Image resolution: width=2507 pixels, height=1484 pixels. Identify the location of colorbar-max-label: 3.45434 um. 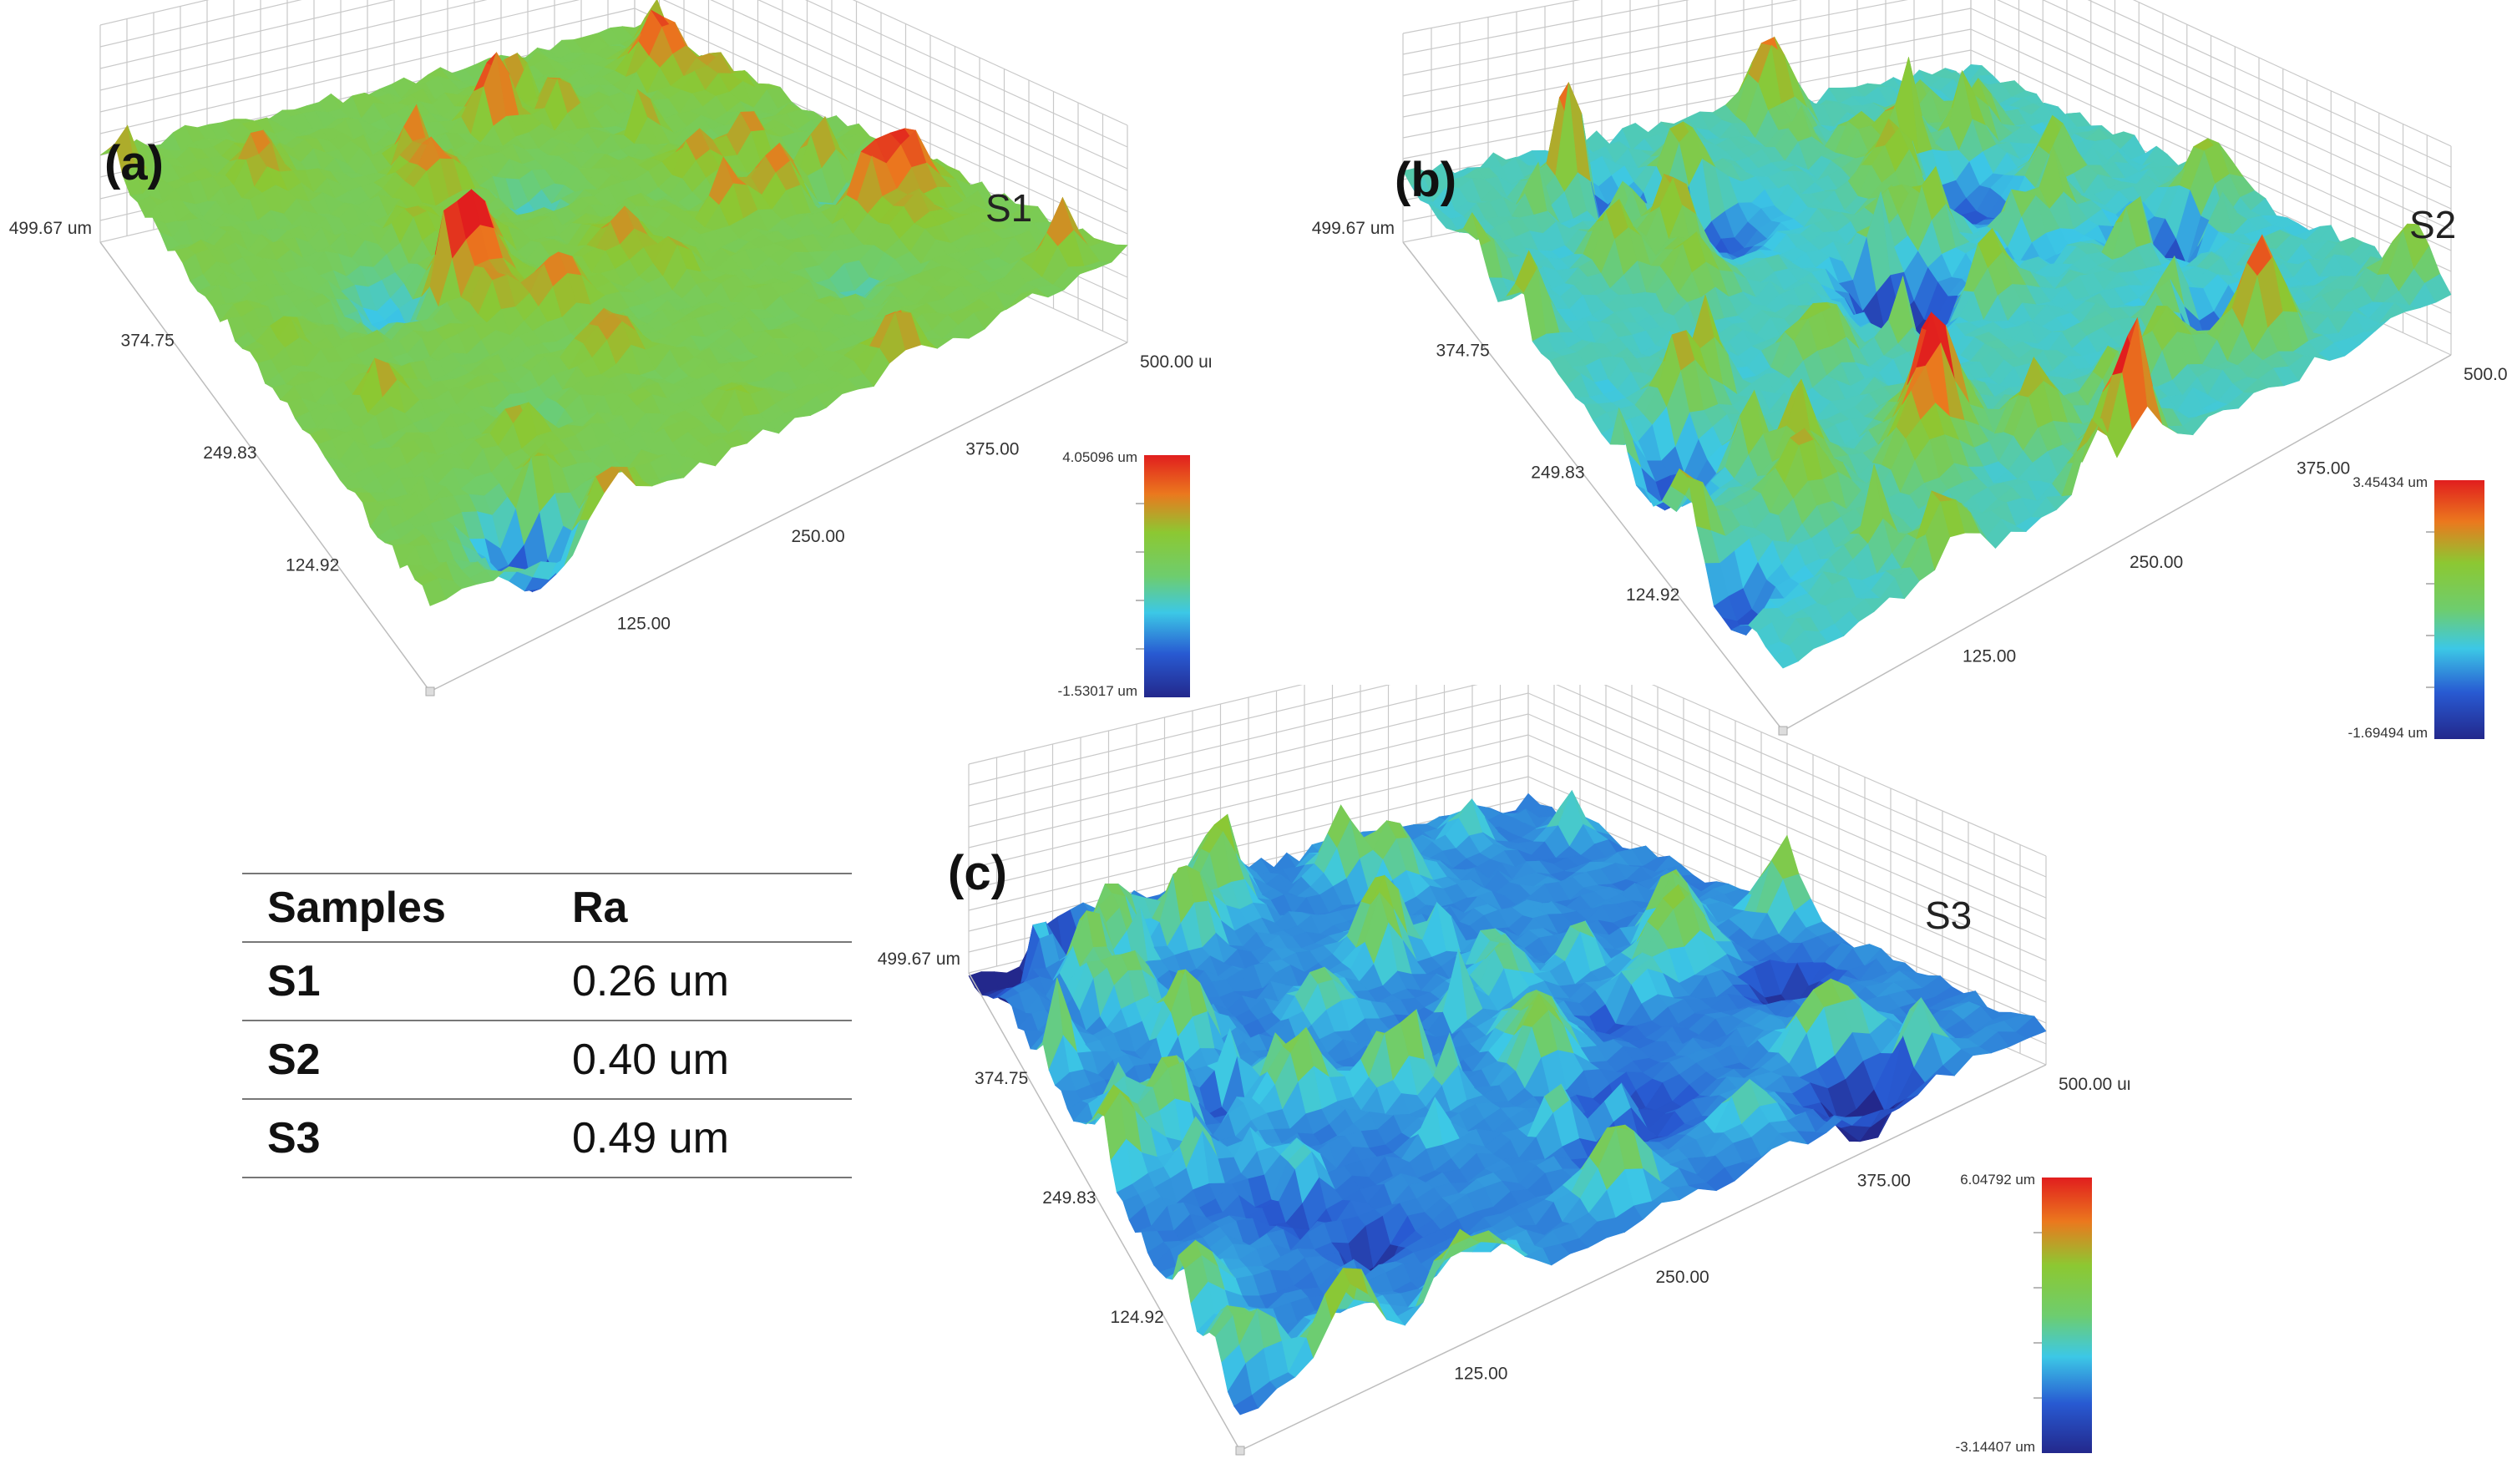
(2390, 482).